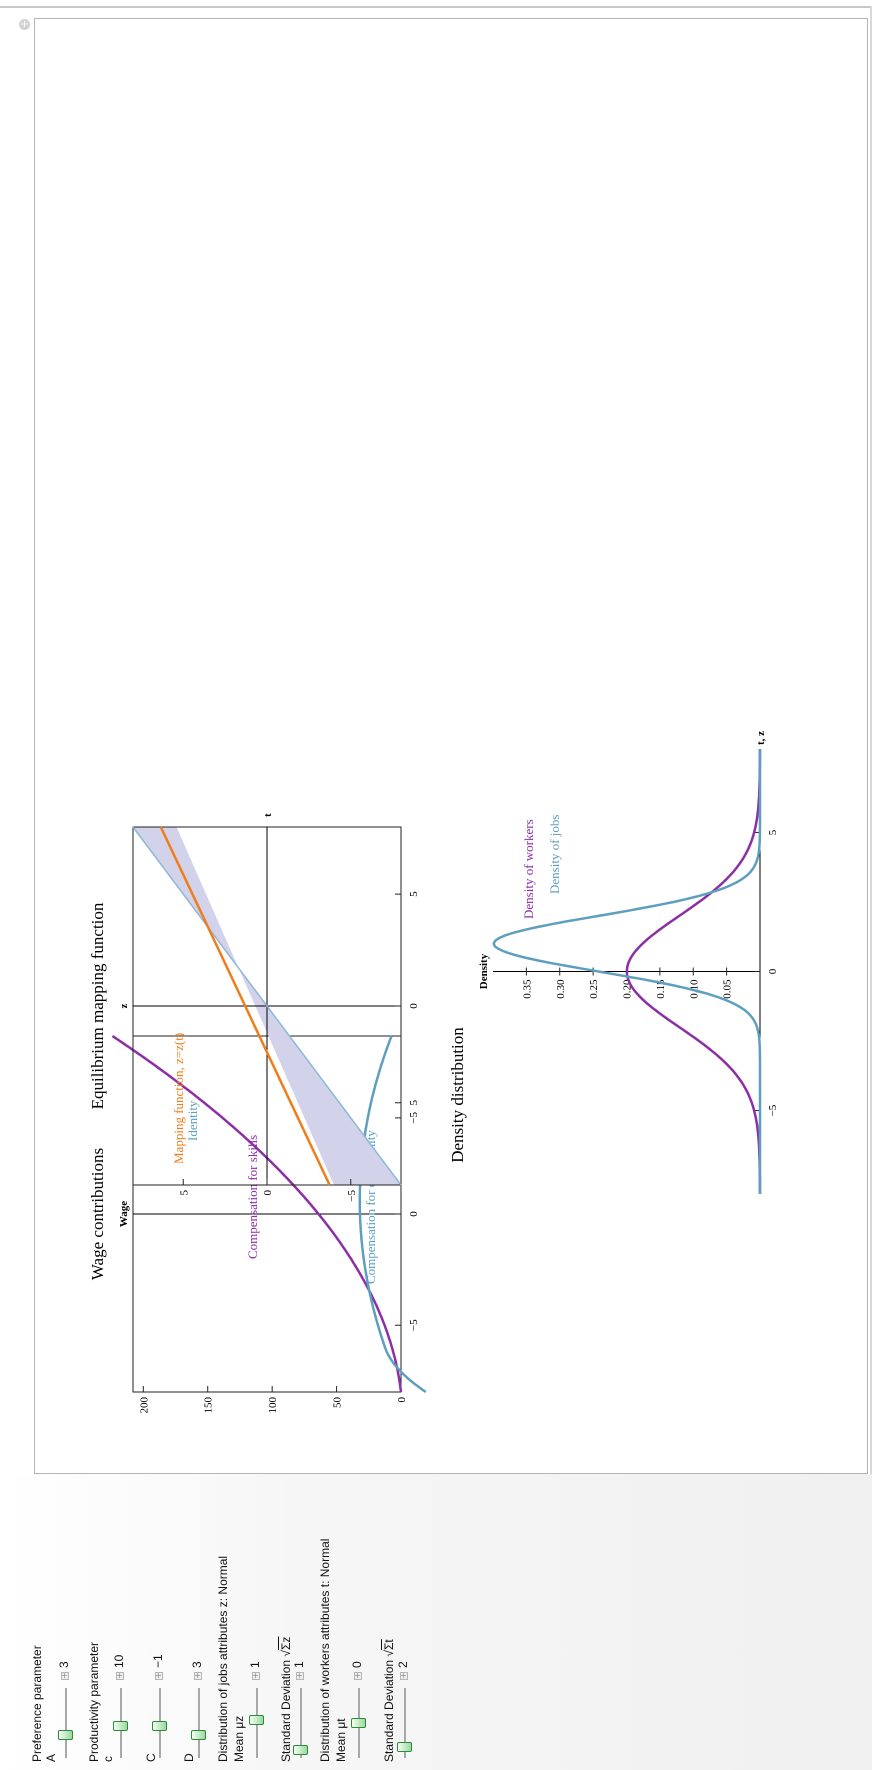 This screenshot has width=872, height=1770. Describe the element at coordinates (286, 1710) in the screenshot. I see `sd-z-text: Standard Deviation` at that location.